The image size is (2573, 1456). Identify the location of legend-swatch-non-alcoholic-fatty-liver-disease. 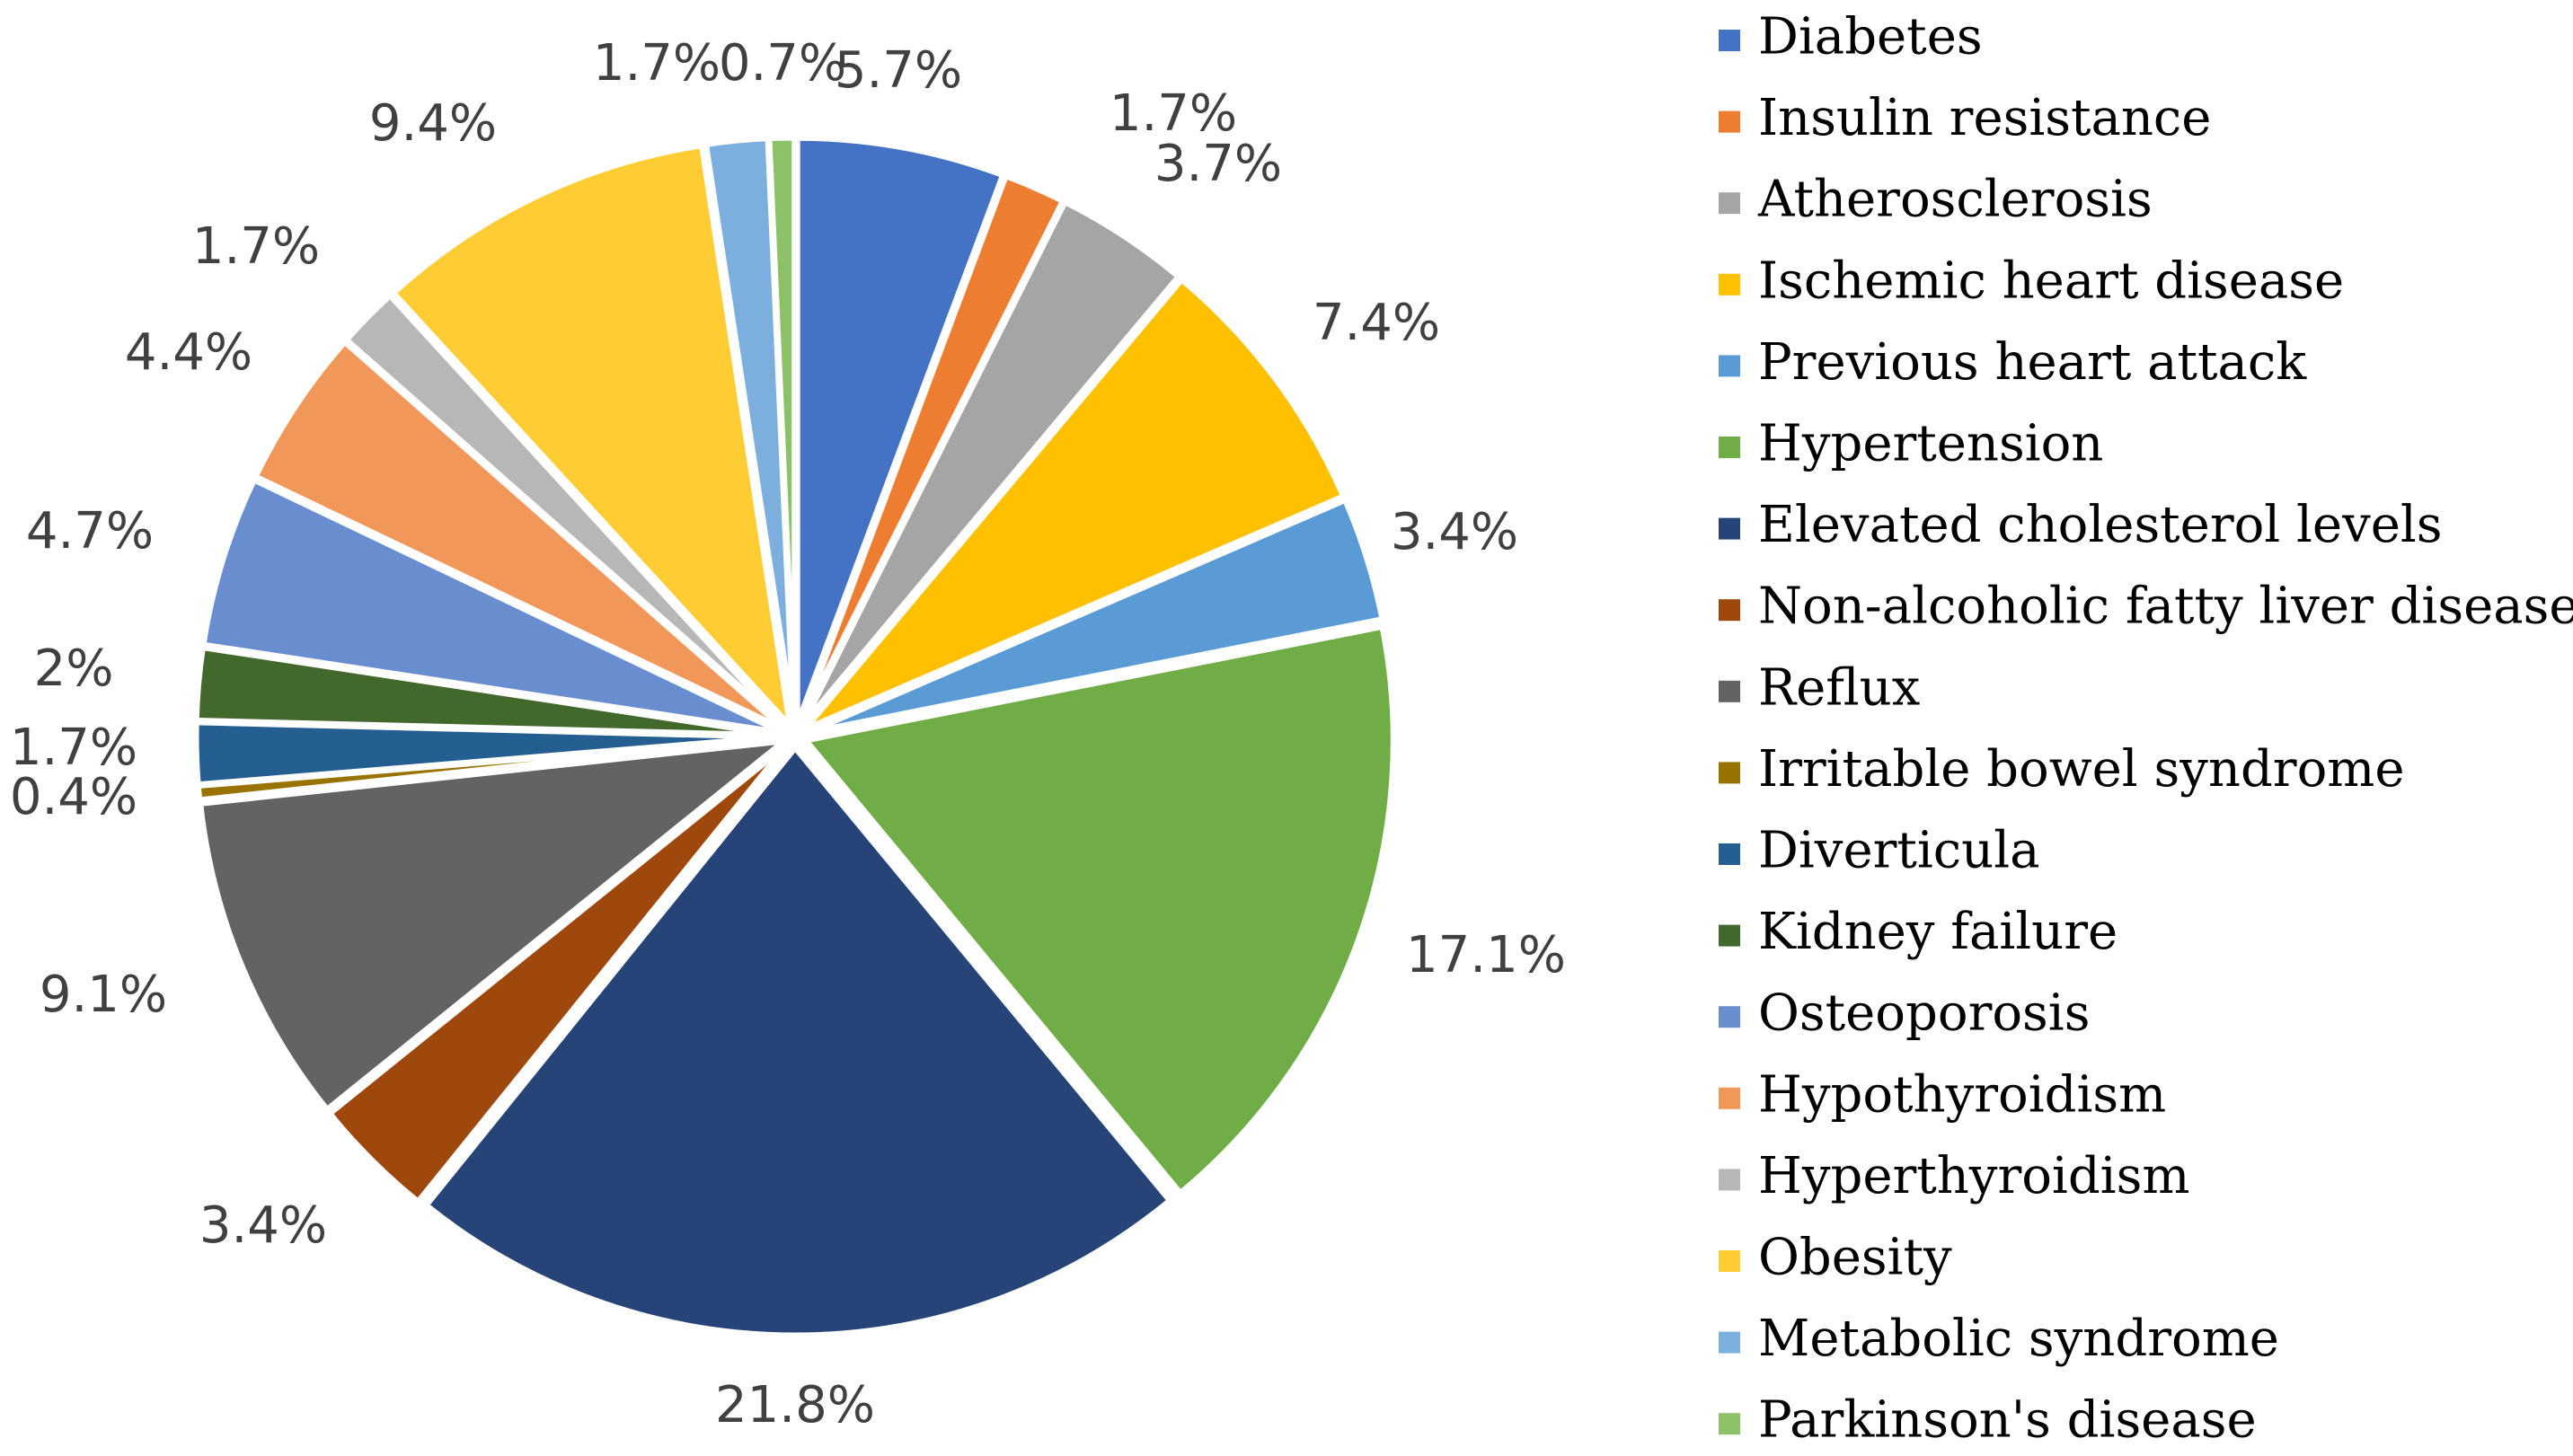
(1729, 610).